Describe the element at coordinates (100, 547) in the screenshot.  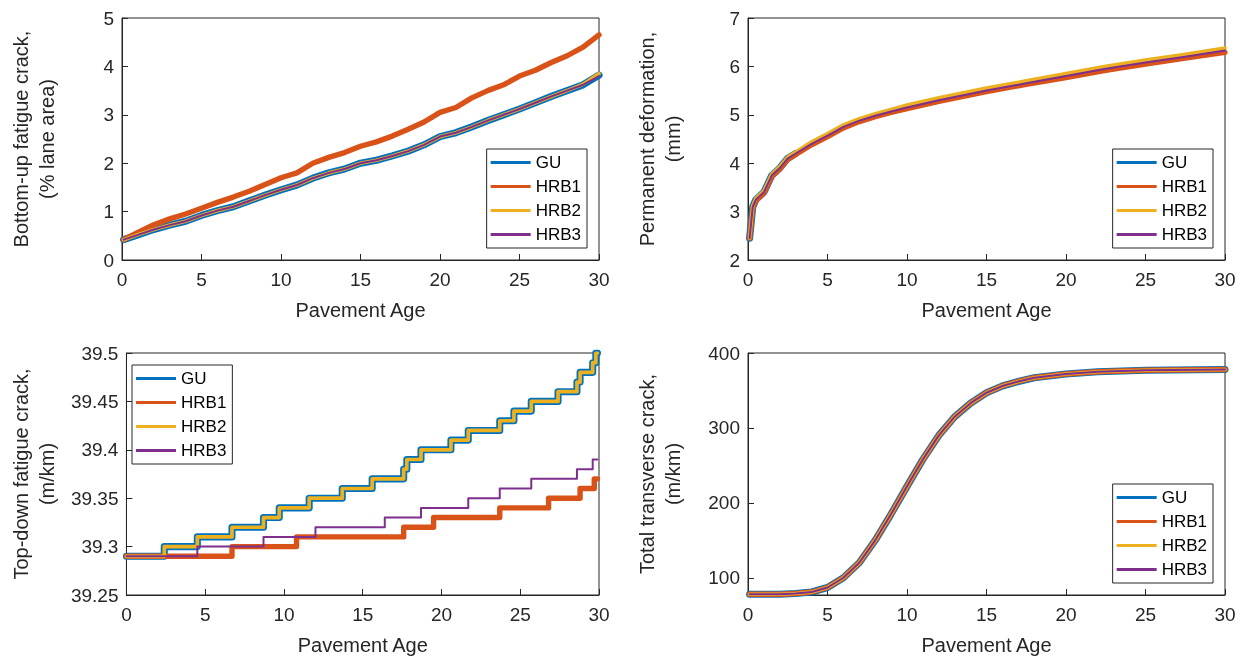
I see `y-tick-label: 39.3` at that location.